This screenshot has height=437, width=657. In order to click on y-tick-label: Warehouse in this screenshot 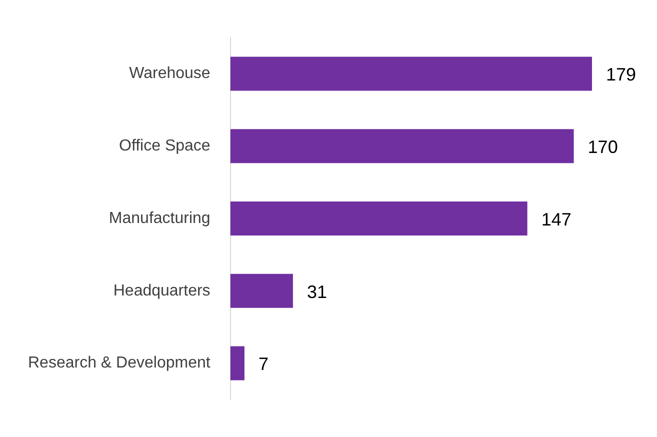, I will do `click(169, 73)`.